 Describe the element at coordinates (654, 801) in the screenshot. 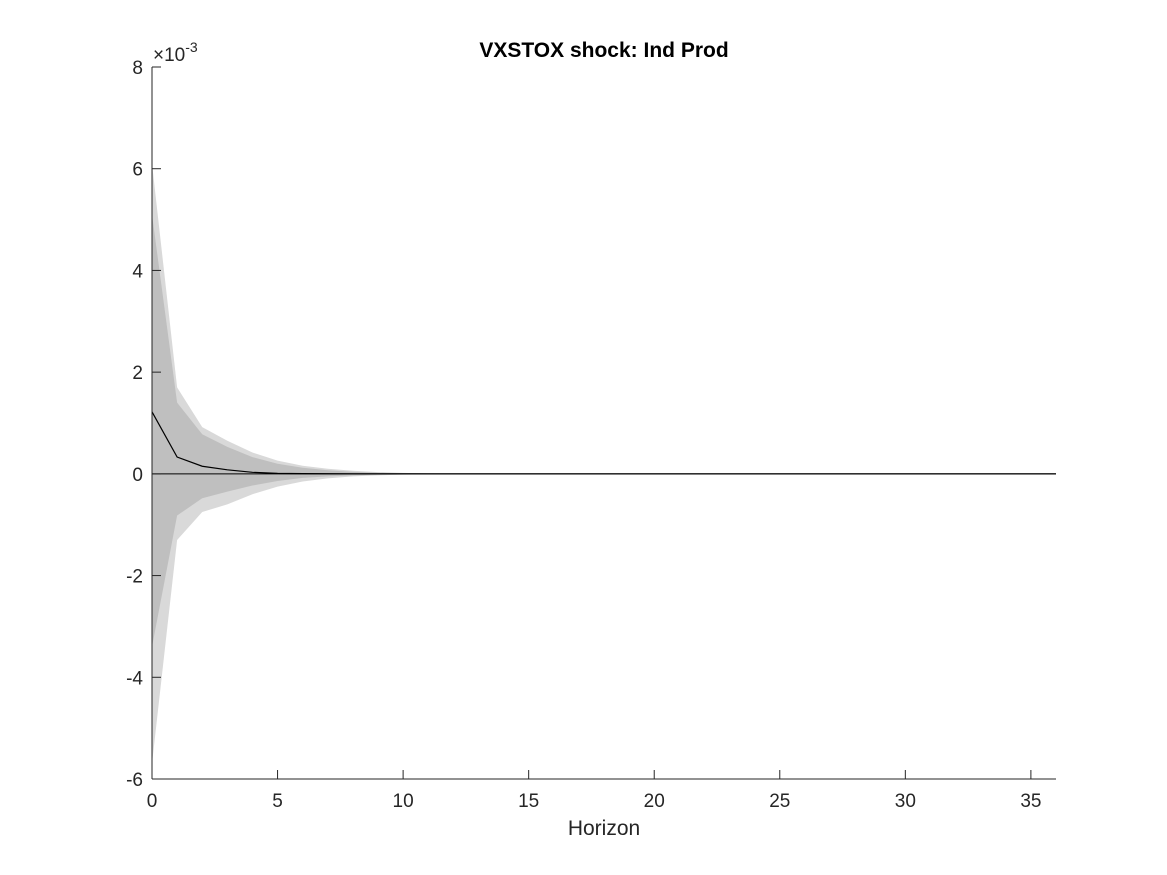

I see `x-tick-label: 20` at that location.